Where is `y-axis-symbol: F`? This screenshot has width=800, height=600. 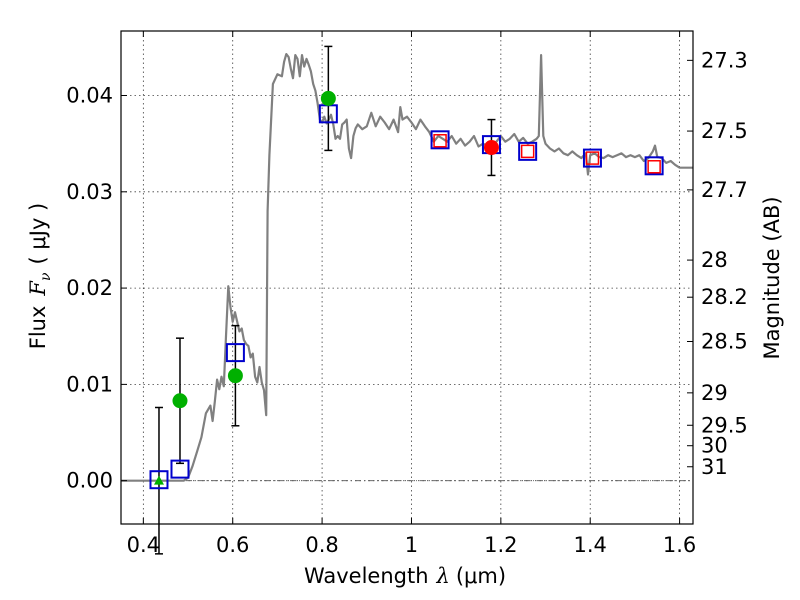
y-axis-symbol: F is located at coordinates (38, 288).